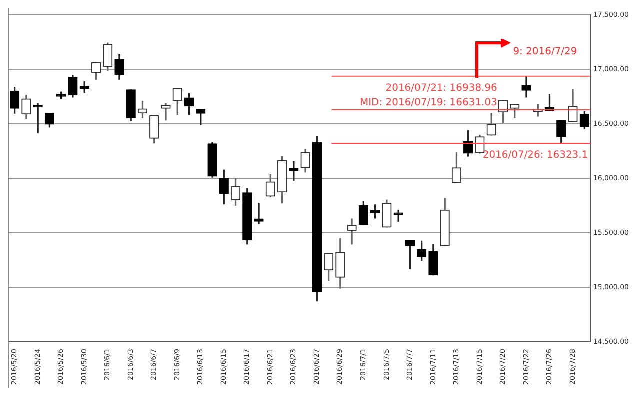  Describe the element at coordinates (535, 156) in the screenshot. I see `ref-line-label: 2016/07/26: 16323.1` at that location.